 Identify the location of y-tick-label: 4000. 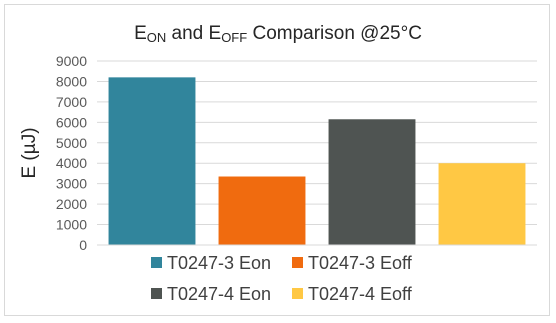
(71, 163).